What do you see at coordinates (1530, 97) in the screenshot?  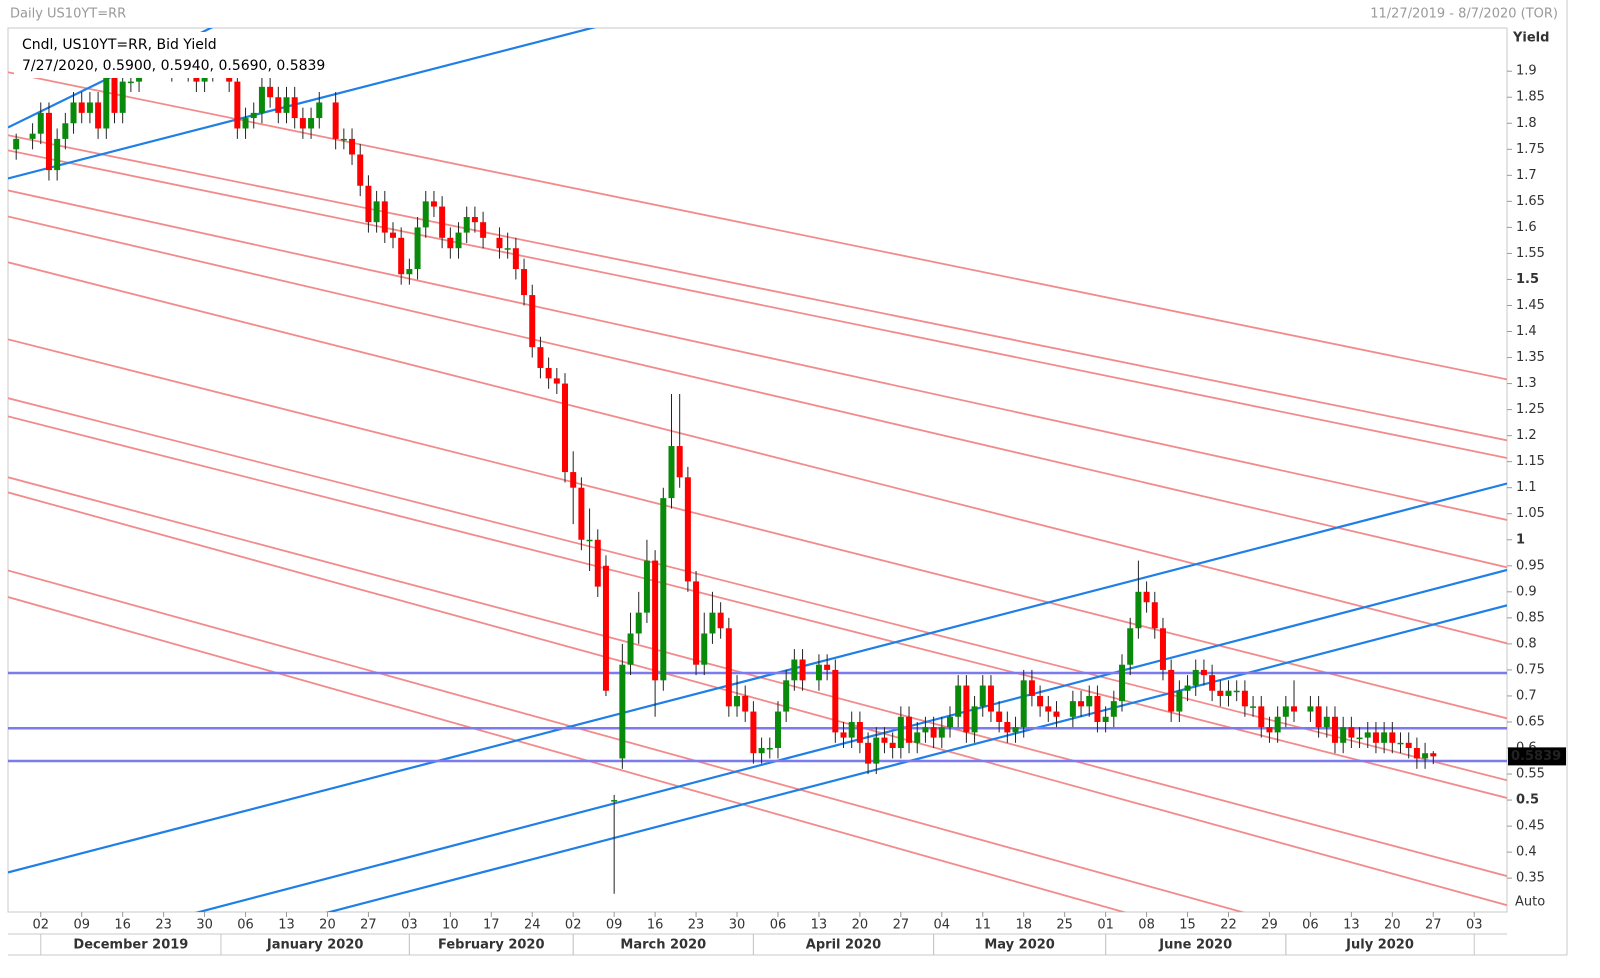 I see `y-tick-label: 1.85` at bounding box center [1530, 97].